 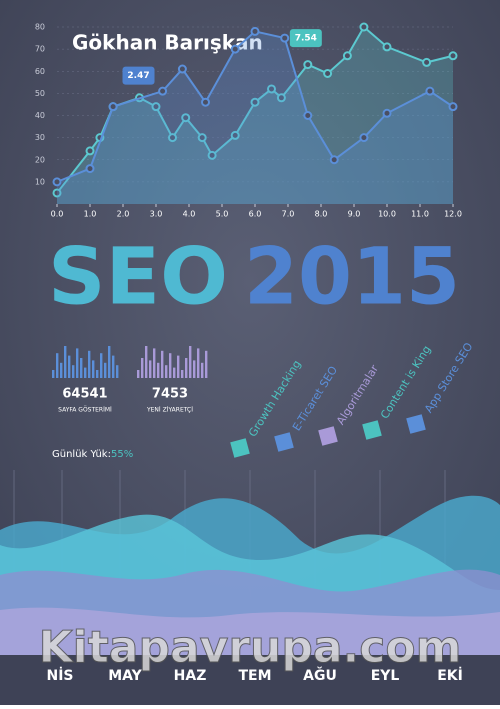 What do you see at coordinates (90, 214) in the screenshot?
I see `x-tick-label: 1.0` at bounding box center [90, 214].